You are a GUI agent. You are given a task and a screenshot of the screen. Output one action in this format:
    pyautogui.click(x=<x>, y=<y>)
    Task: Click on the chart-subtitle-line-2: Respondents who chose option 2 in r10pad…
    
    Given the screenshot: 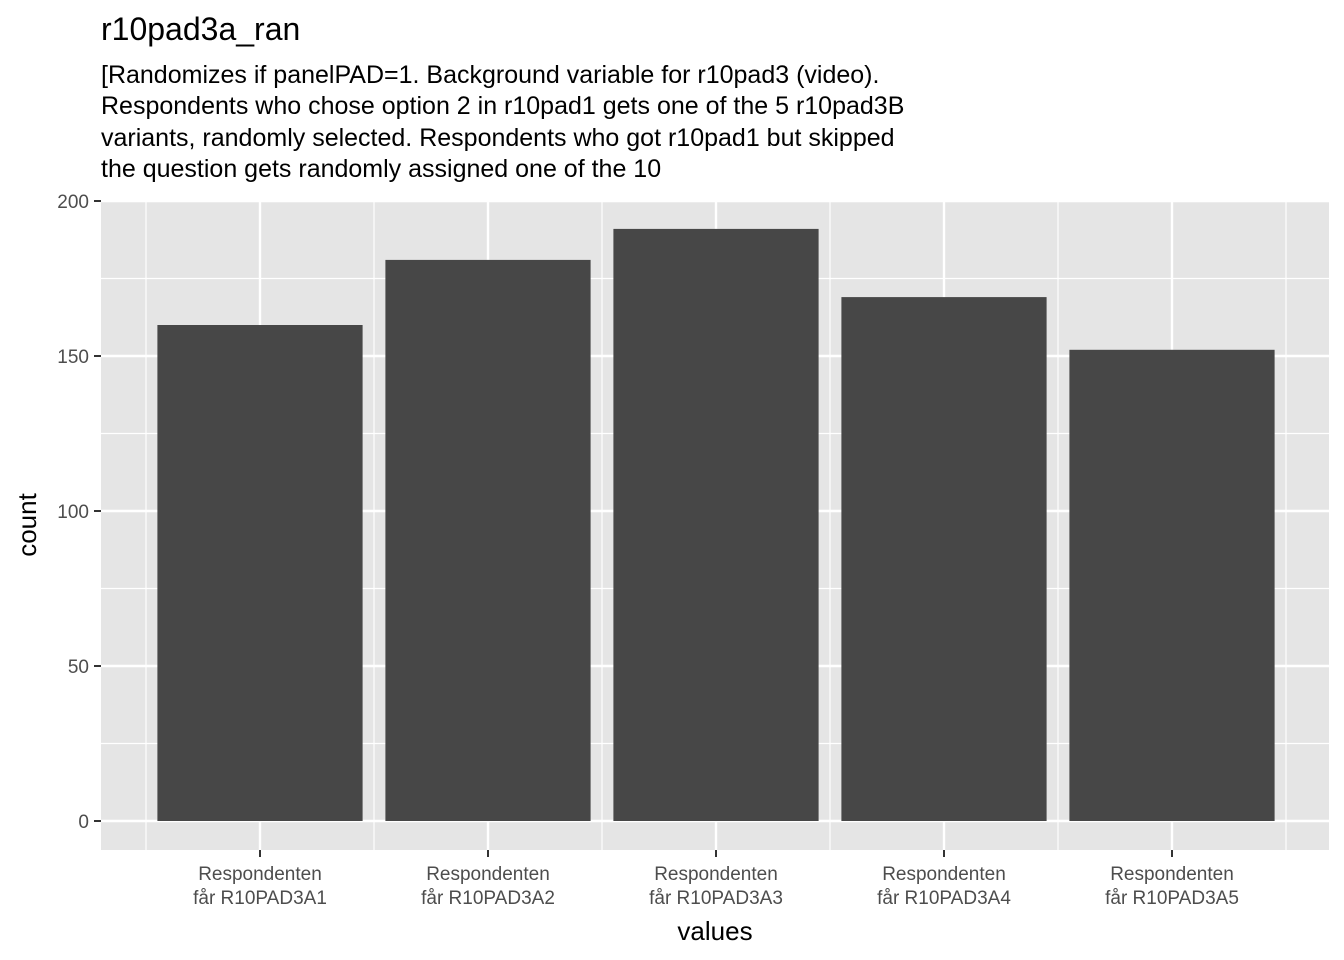 What is the action you would take?
    pyautogui.click(x=502, y=106)
    